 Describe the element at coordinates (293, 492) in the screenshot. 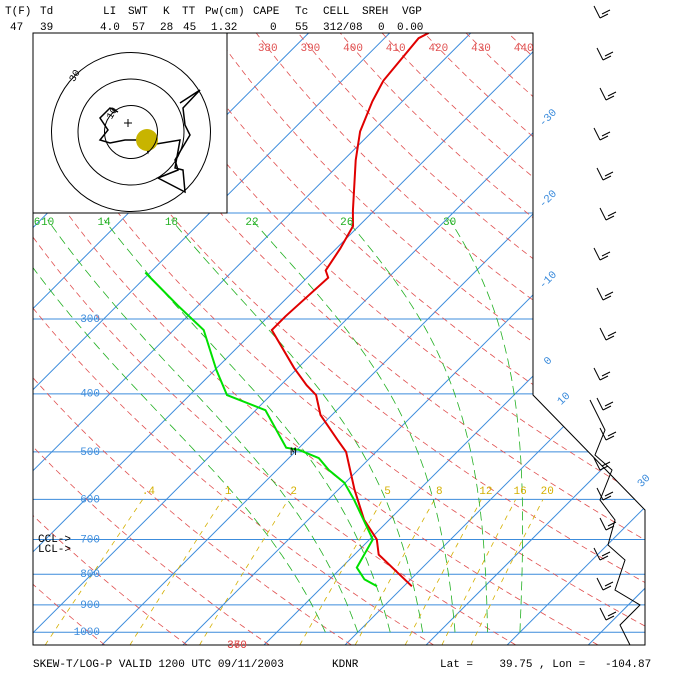

I see `mixing-ratio-label: 2` at that location.